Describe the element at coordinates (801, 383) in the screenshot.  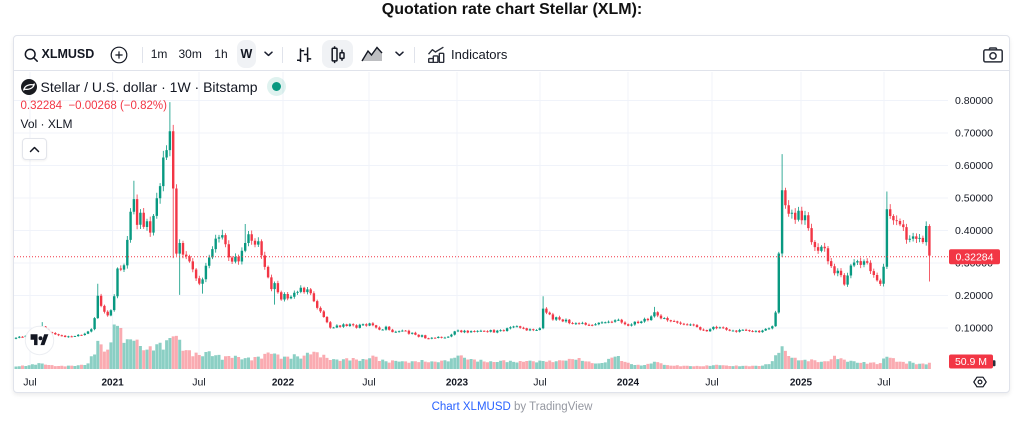
I see `svg-text: 2025` at that location.